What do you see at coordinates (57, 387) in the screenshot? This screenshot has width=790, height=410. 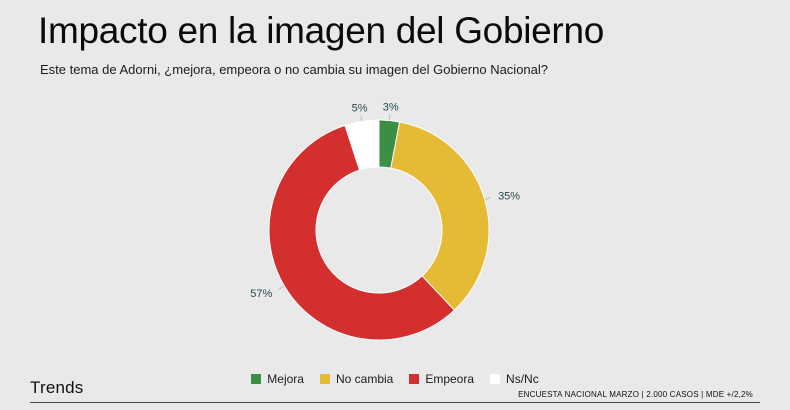 I see `brand-logo: Trends` at bounding box center [57, 387].